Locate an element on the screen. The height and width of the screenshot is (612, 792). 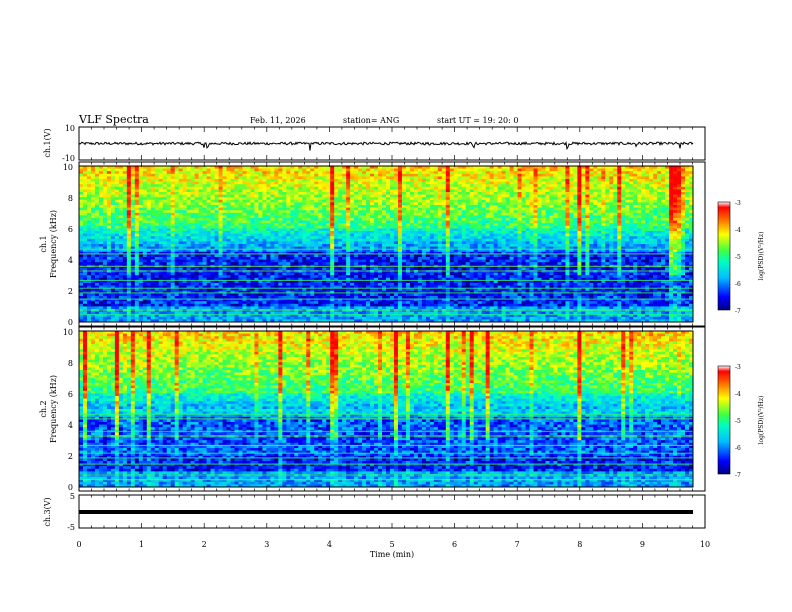
x-tick-label-9: 9 is located at coordinates (642, 544).